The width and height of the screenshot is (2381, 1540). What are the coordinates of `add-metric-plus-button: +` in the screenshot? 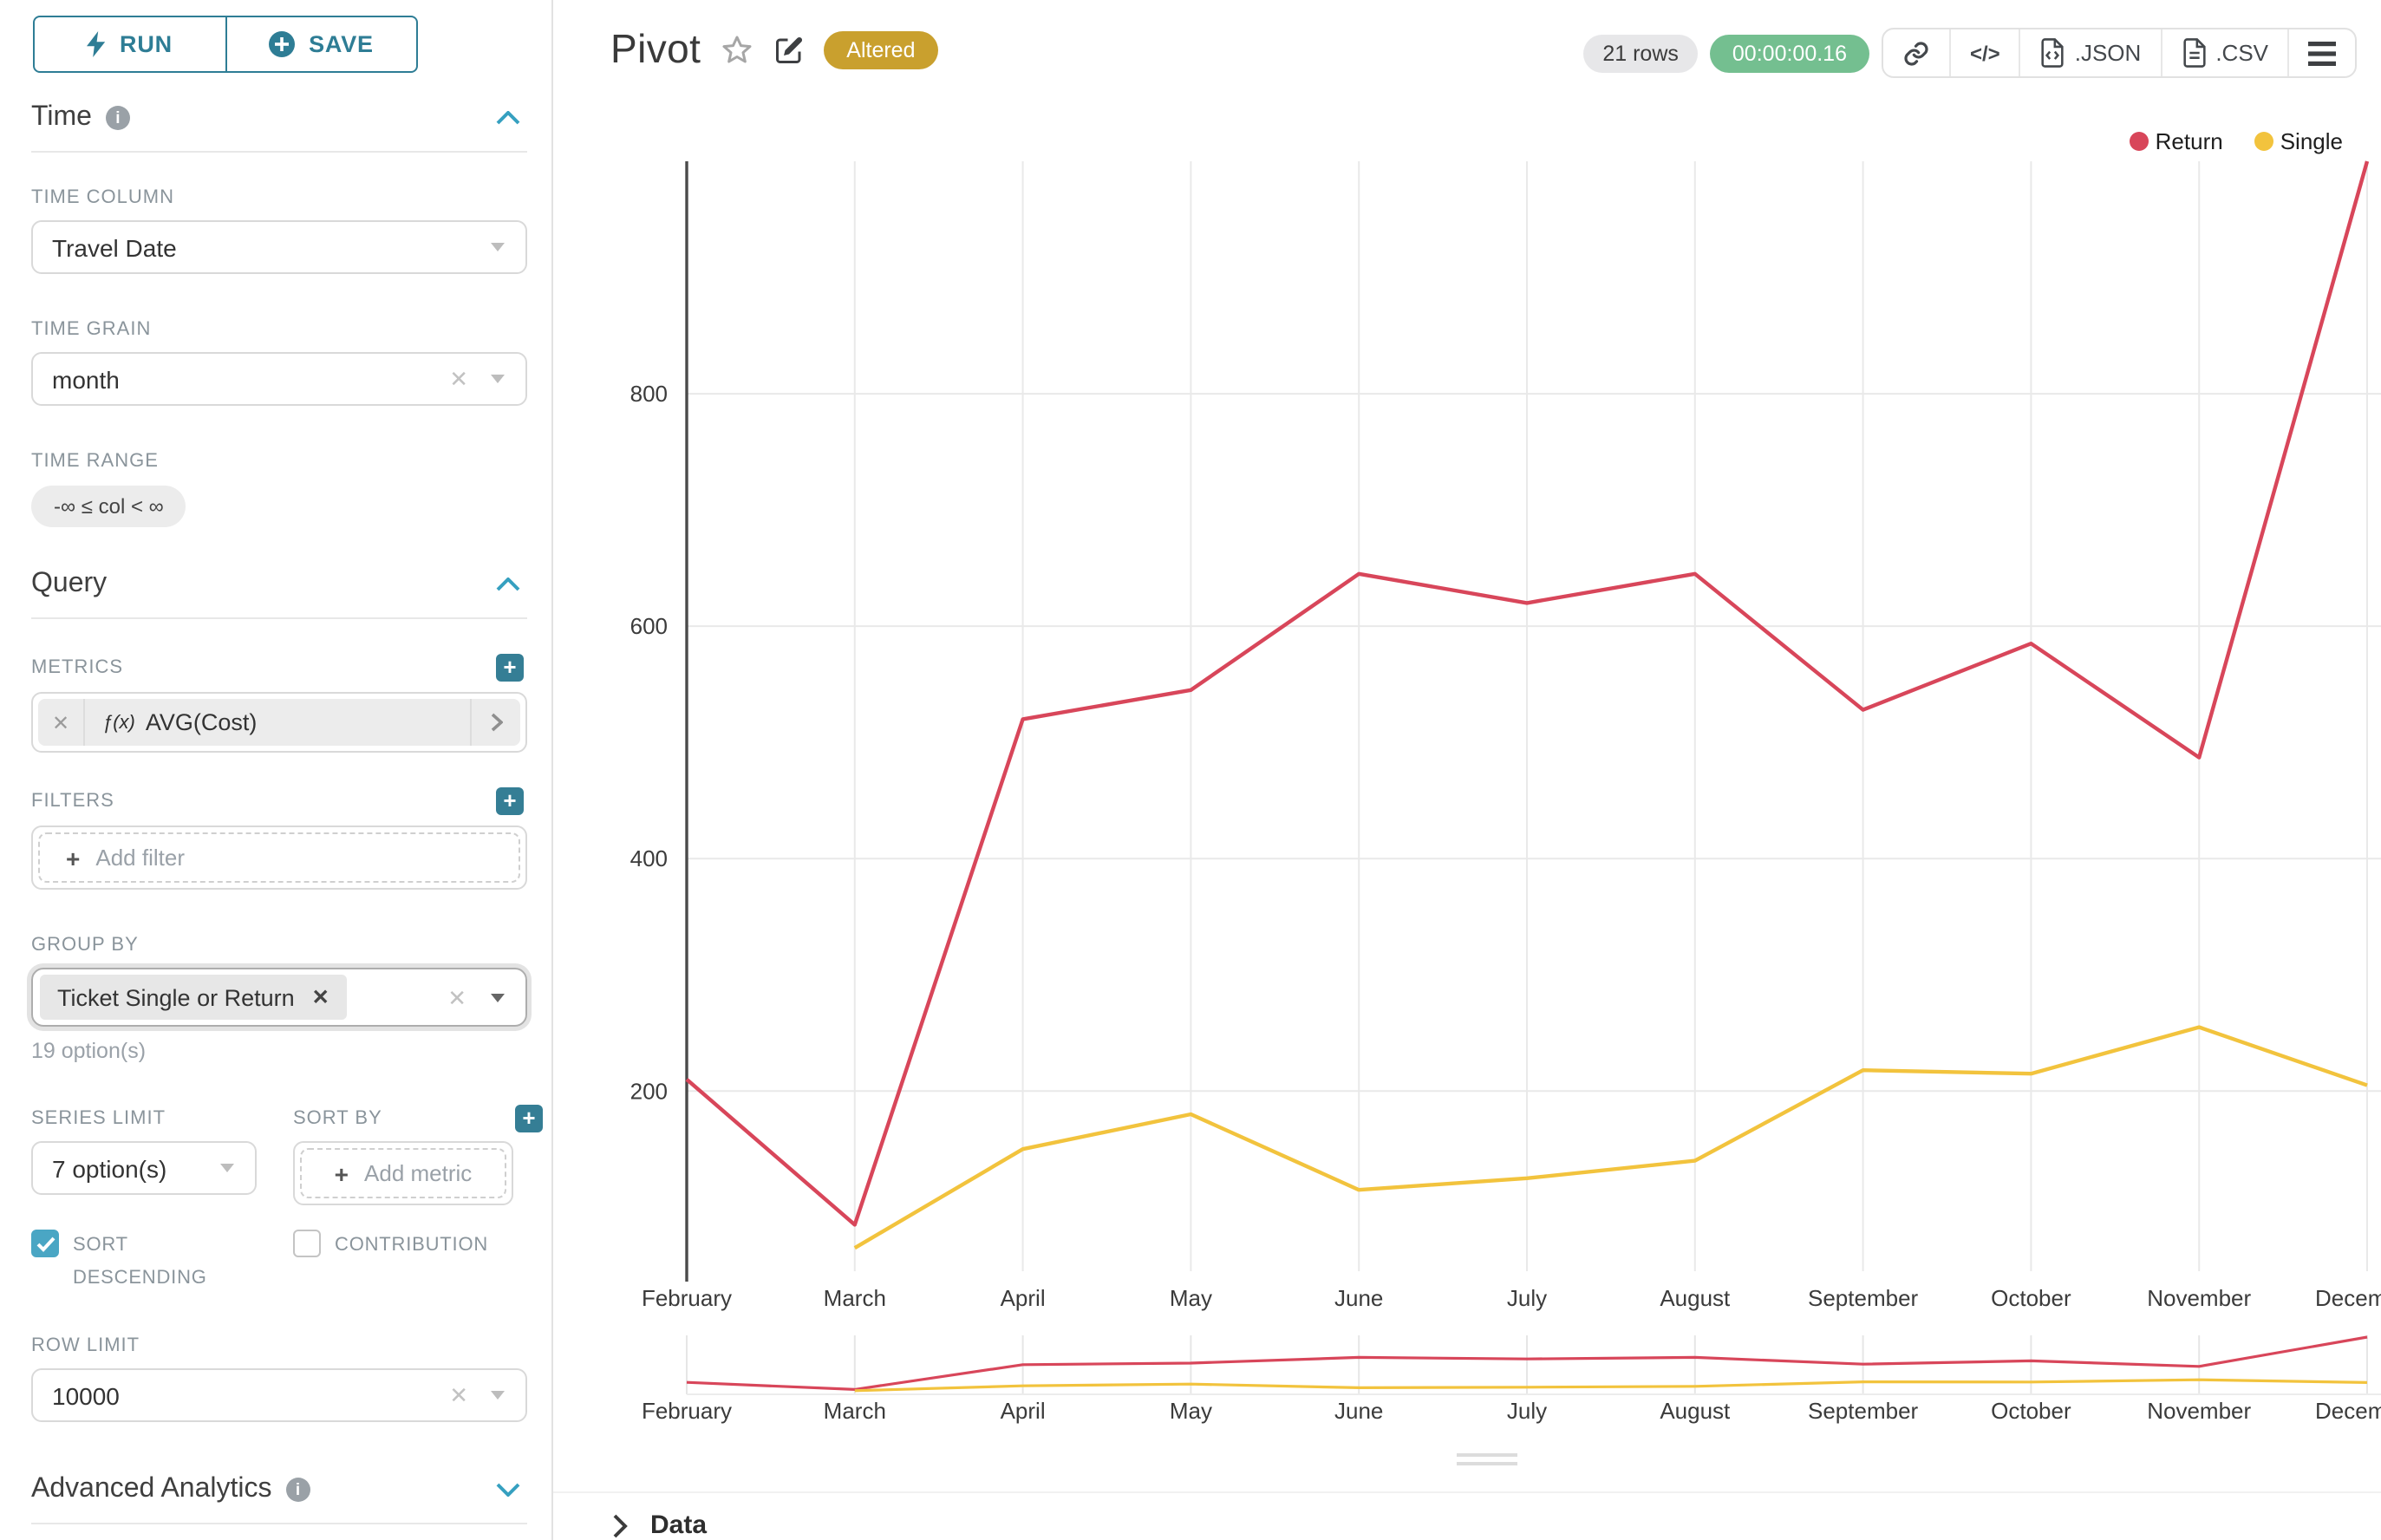 It's located at (510, 668).